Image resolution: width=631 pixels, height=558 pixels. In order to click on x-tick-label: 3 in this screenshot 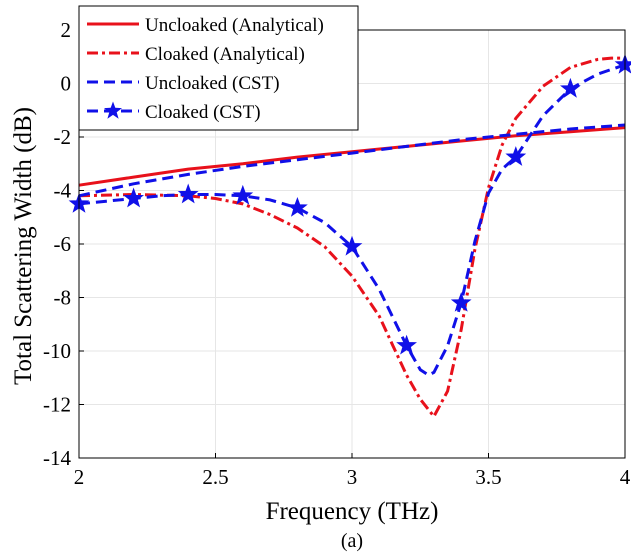, I will do `click(352, 477)`.